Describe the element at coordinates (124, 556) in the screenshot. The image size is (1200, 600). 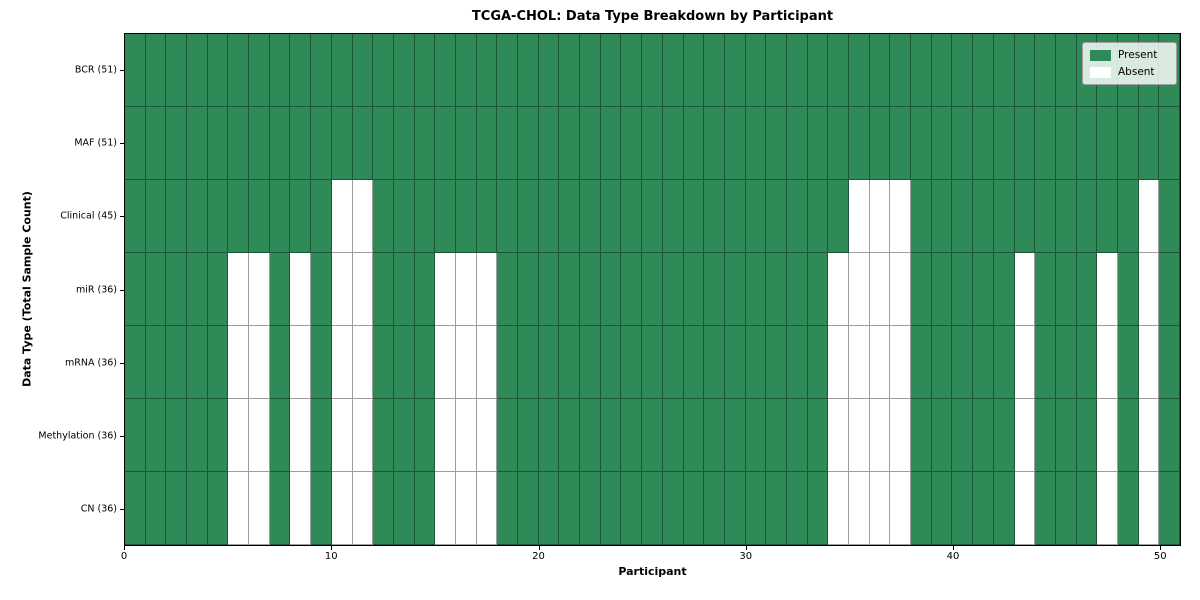
I see `x-tick-label: 0` at that location.